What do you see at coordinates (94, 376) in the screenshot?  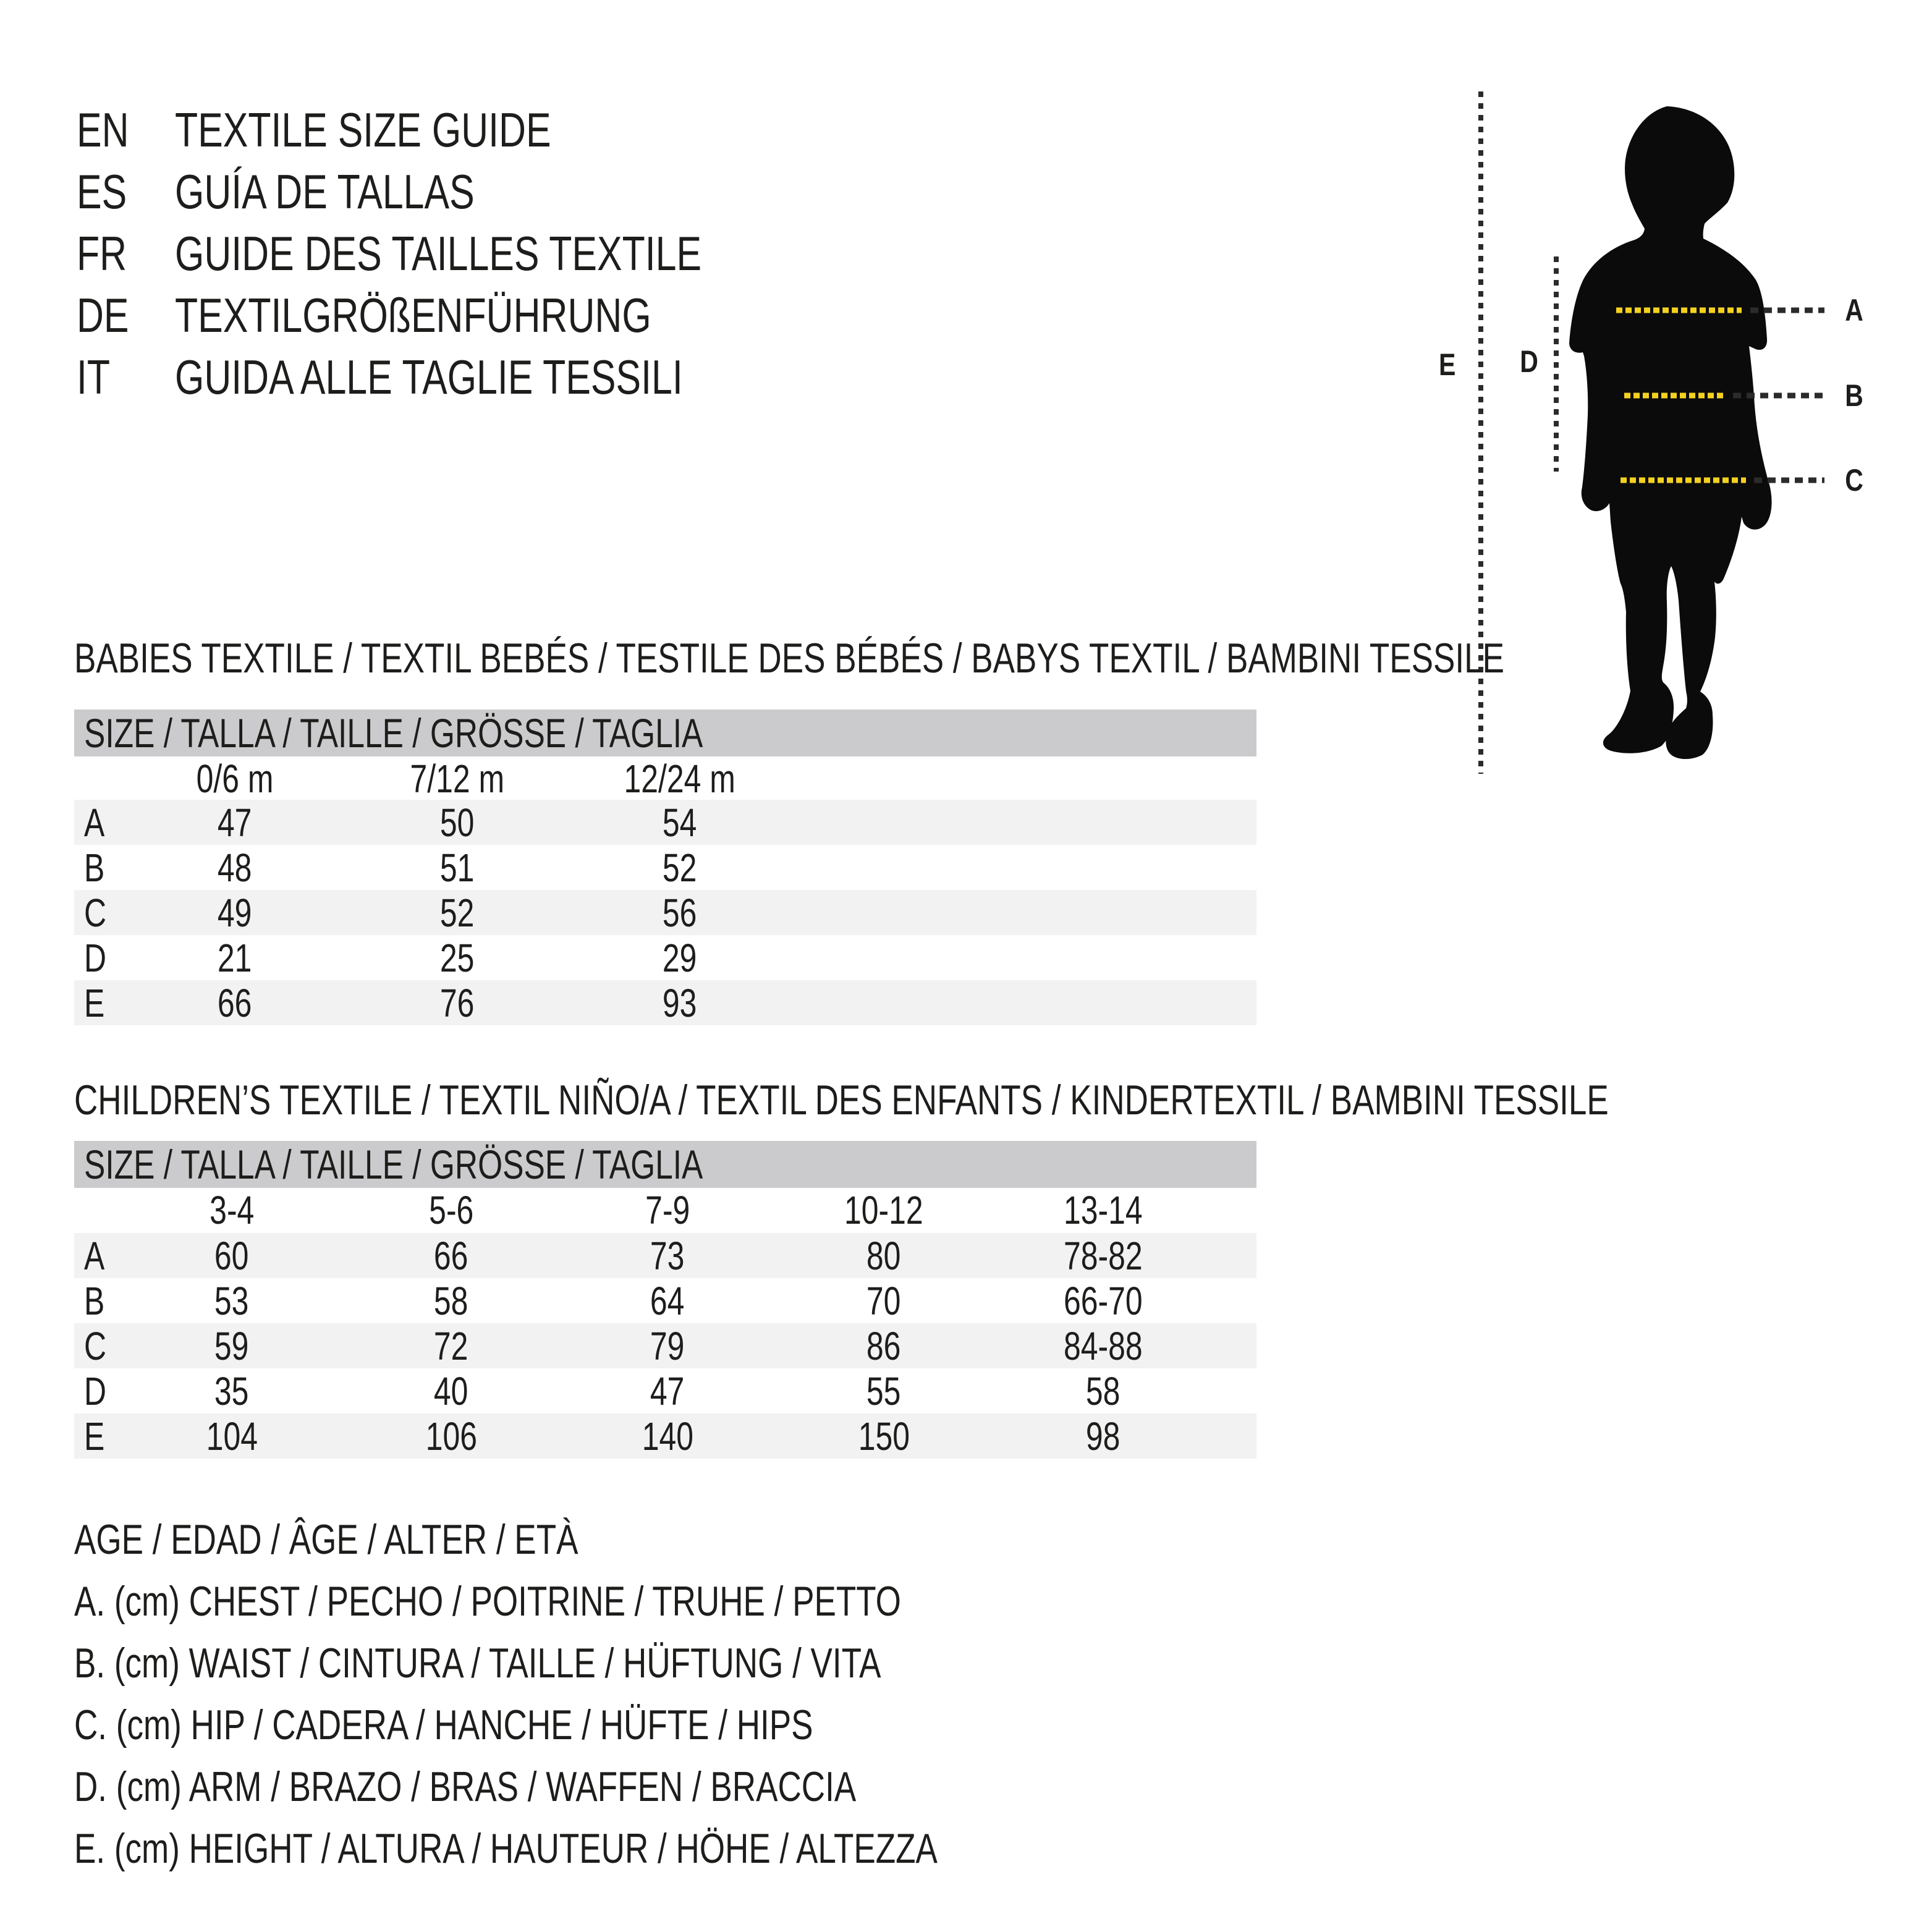 I see `lang-code-it: IT` at bounding box center [94, 376].